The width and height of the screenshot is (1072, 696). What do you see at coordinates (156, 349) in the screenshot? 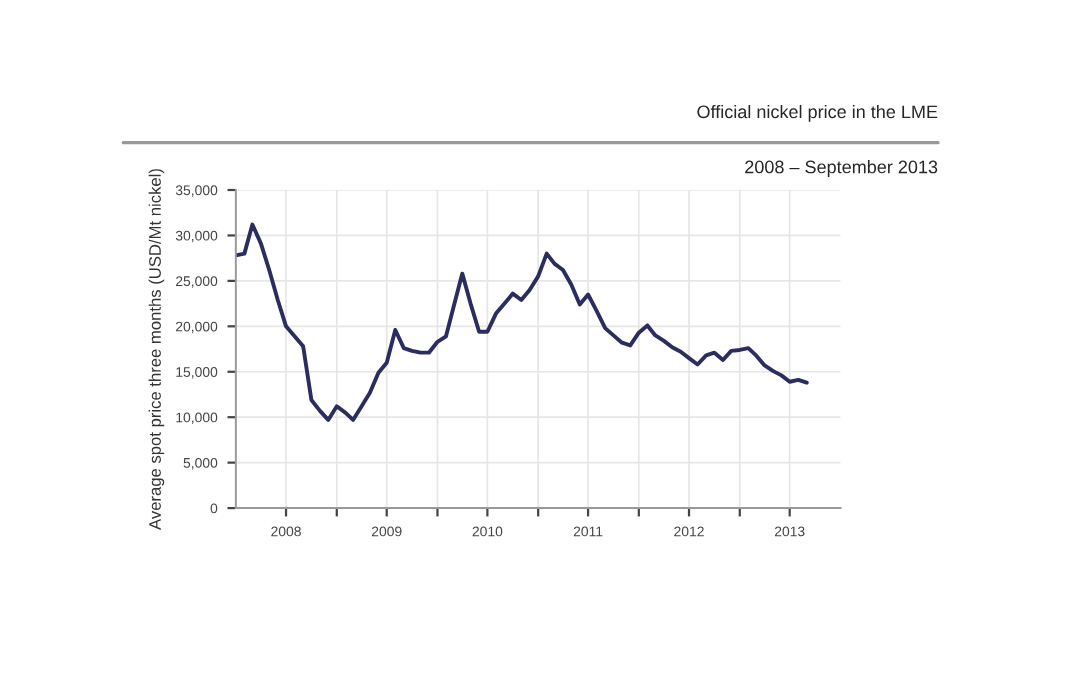
I see `y-axis-title: Average spot price three months (USD/Mt nickel)` at bounding box center [156, 349].